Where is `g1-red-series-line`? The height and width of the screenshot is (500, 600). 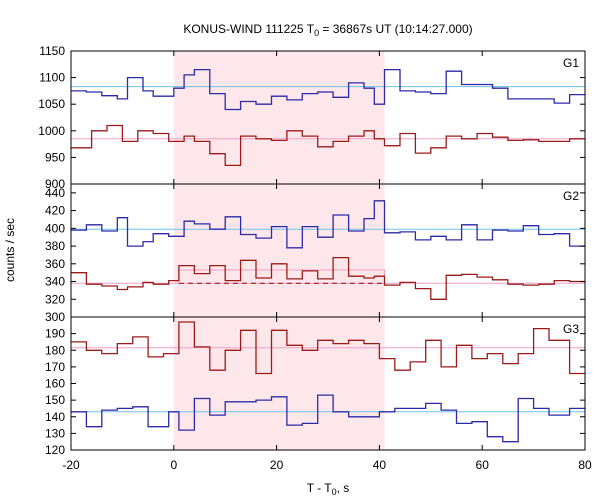
g1-red-series-line is located at coordinates (328, 145).